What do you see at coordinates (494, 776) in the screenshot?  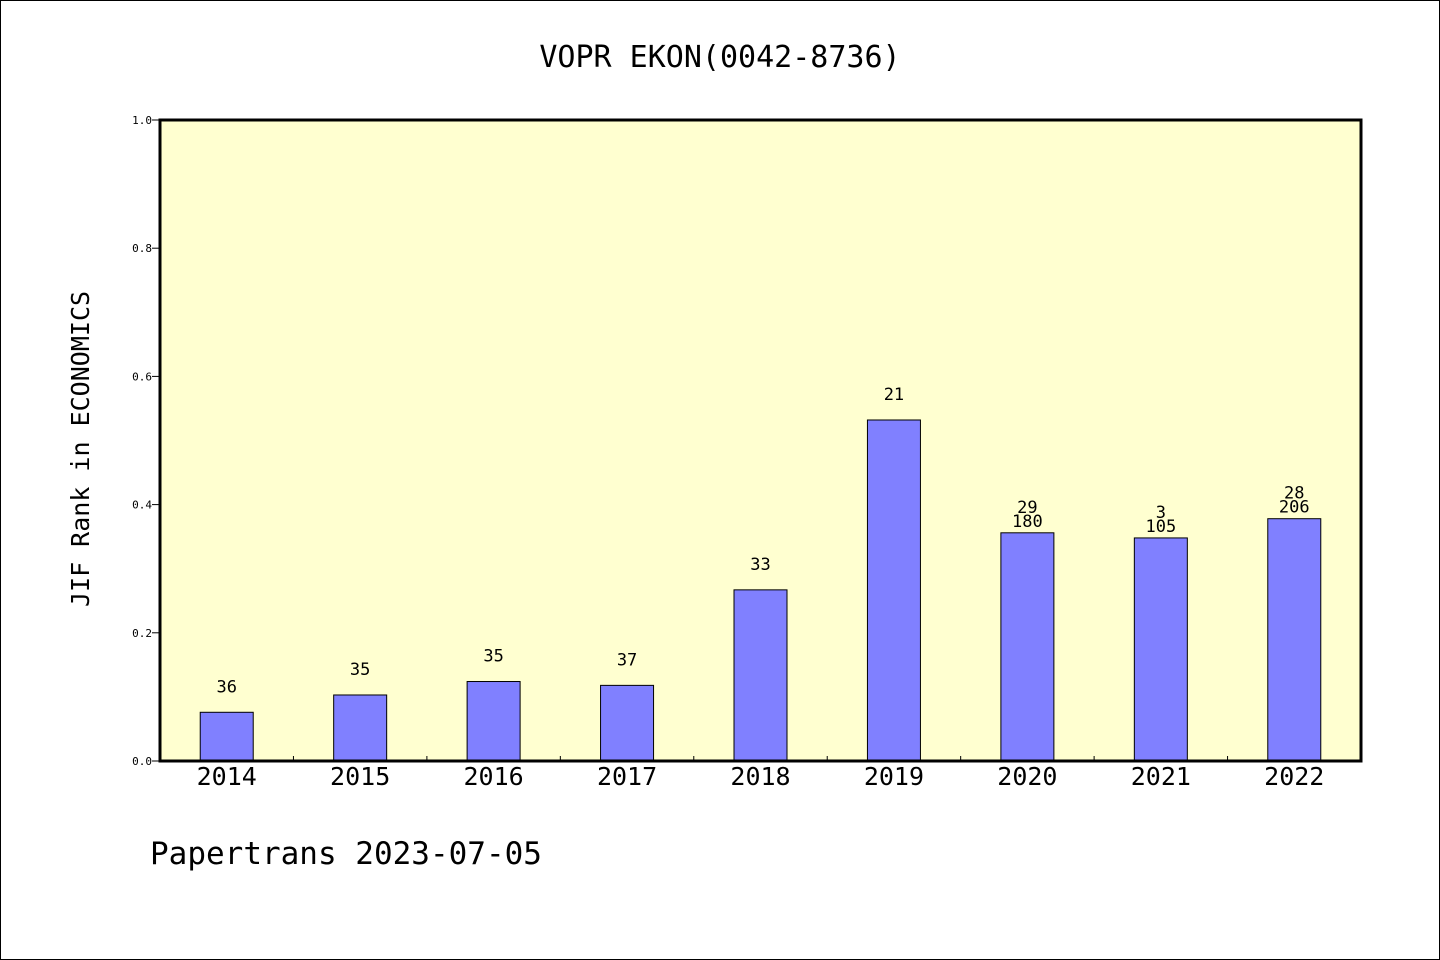 I see `x-tick-label: 2016` at bounding box center [494, 776].